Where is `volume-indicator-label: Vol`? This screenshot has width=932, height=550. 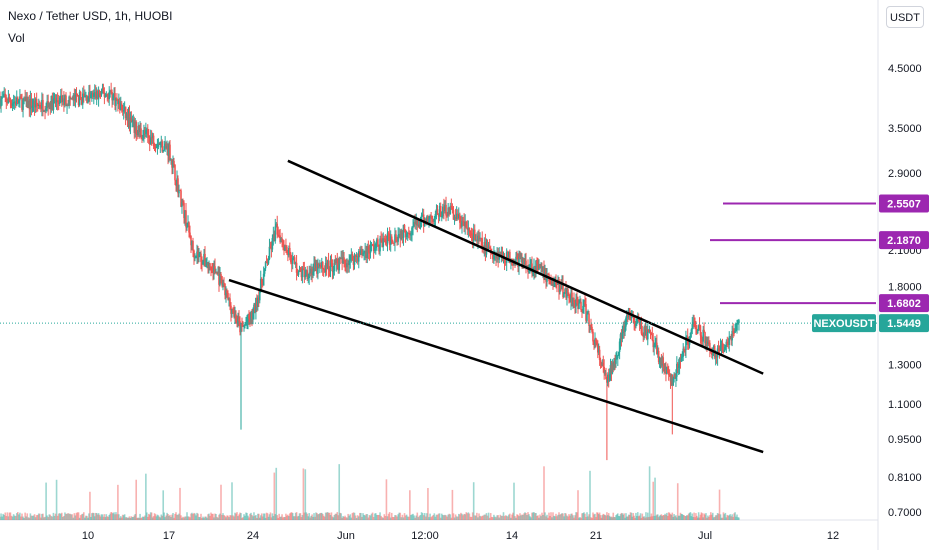 volume-indicator-label: Vol is located at coordinates (16, 38).